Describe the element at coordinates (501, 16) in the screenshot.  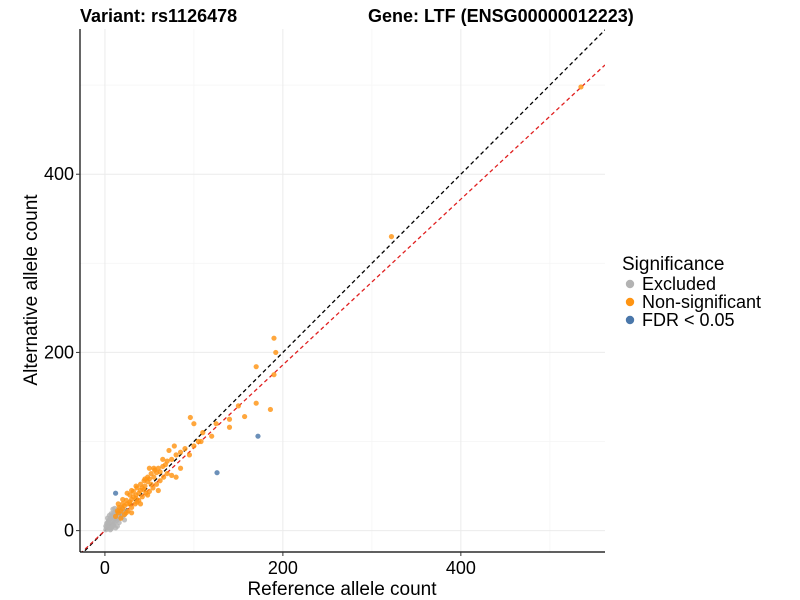
I see `title-gene: Gene: LTF (ENSG00000012223)` at that location.